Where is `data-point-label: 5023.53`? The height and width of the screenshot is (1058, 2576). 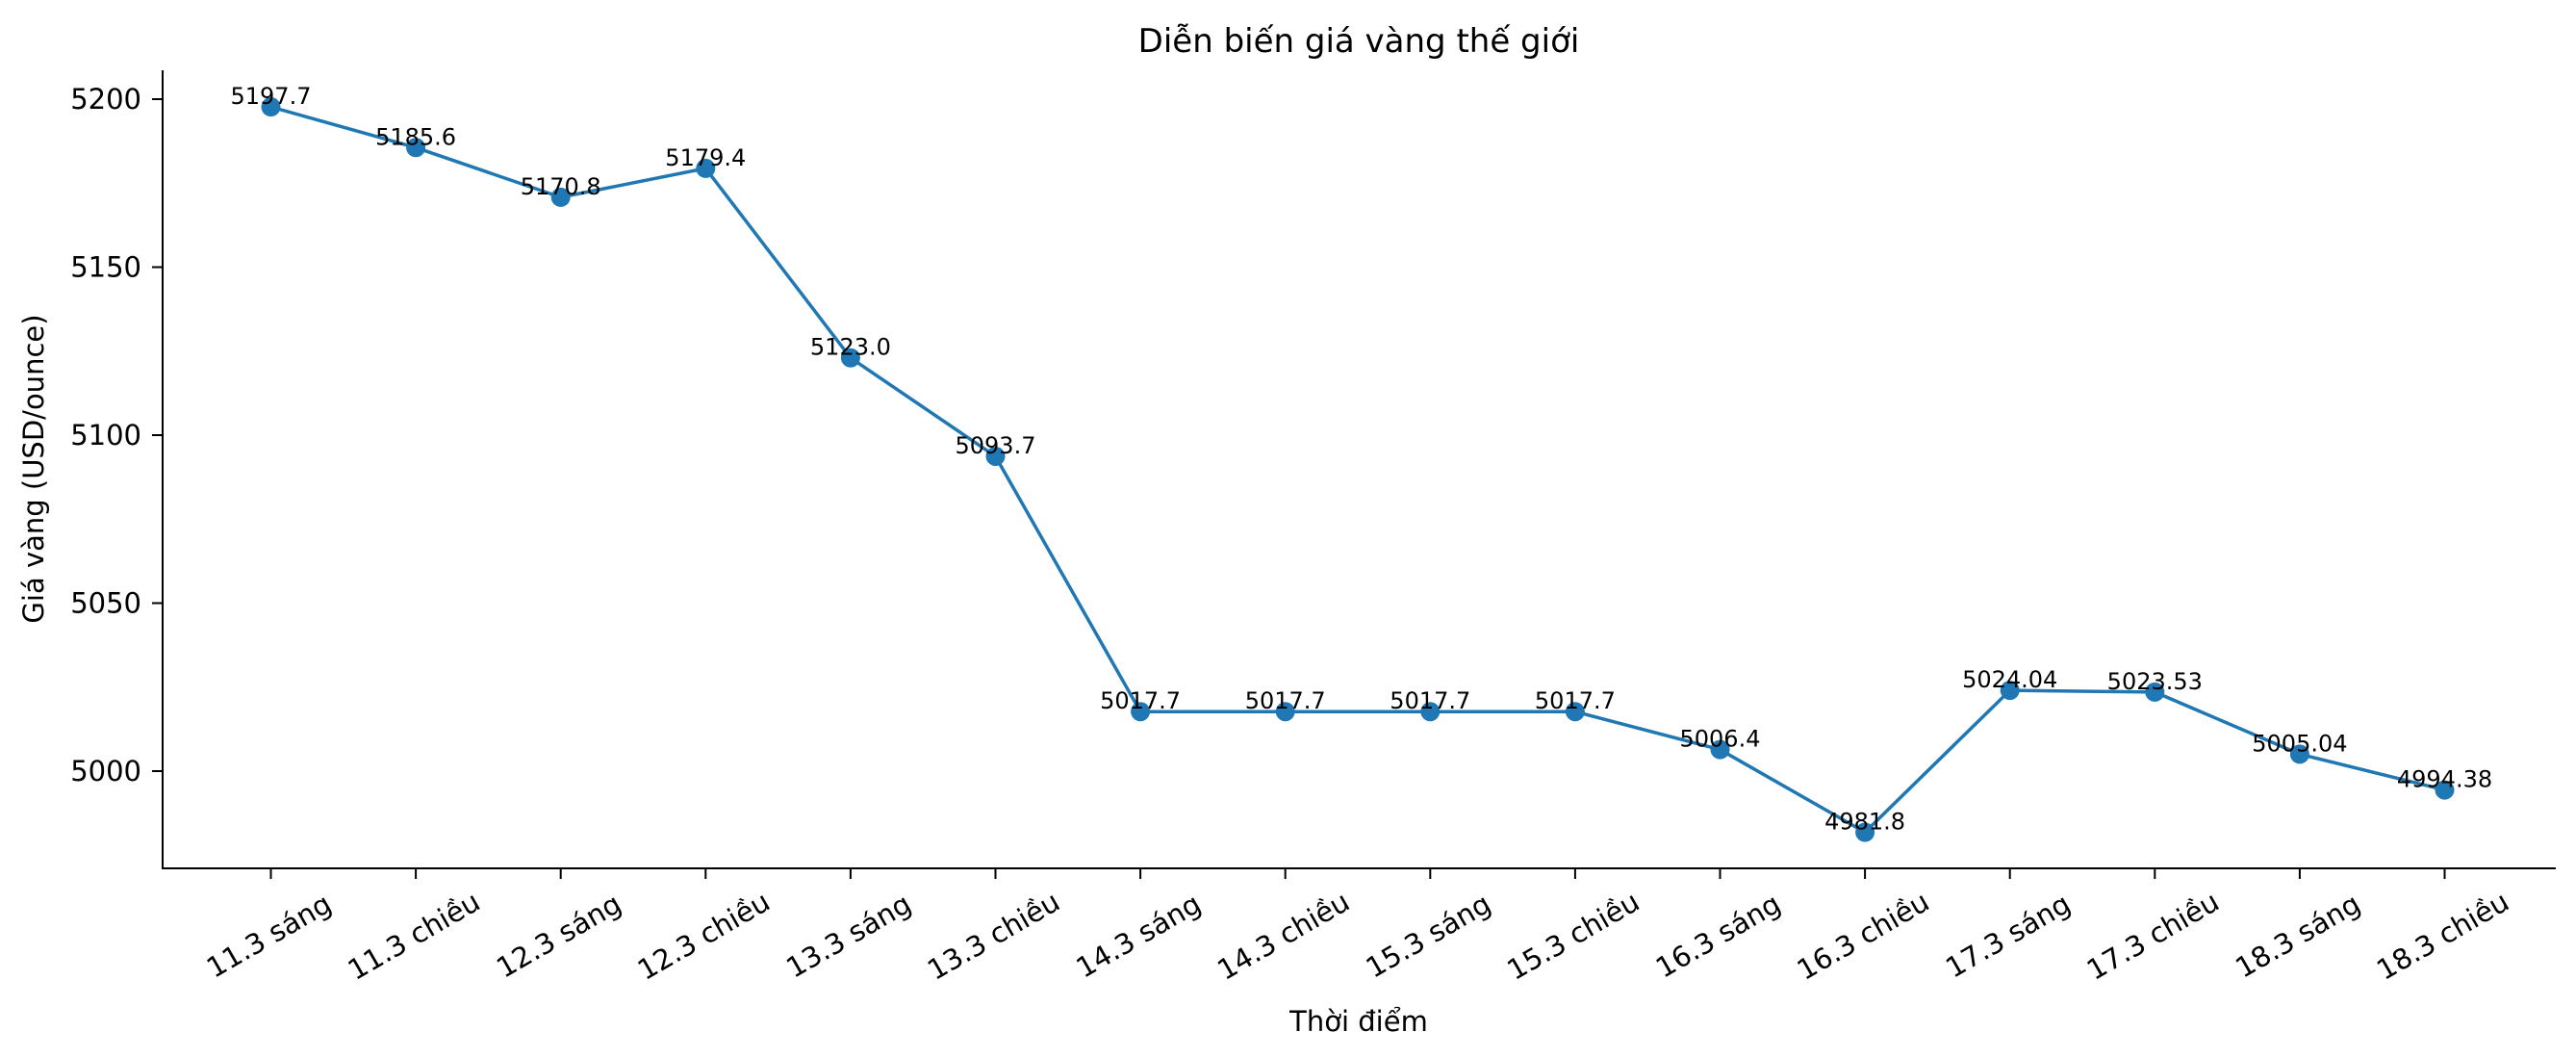
data-point-label: 5023.53 is located at coordinates (2155, 681).